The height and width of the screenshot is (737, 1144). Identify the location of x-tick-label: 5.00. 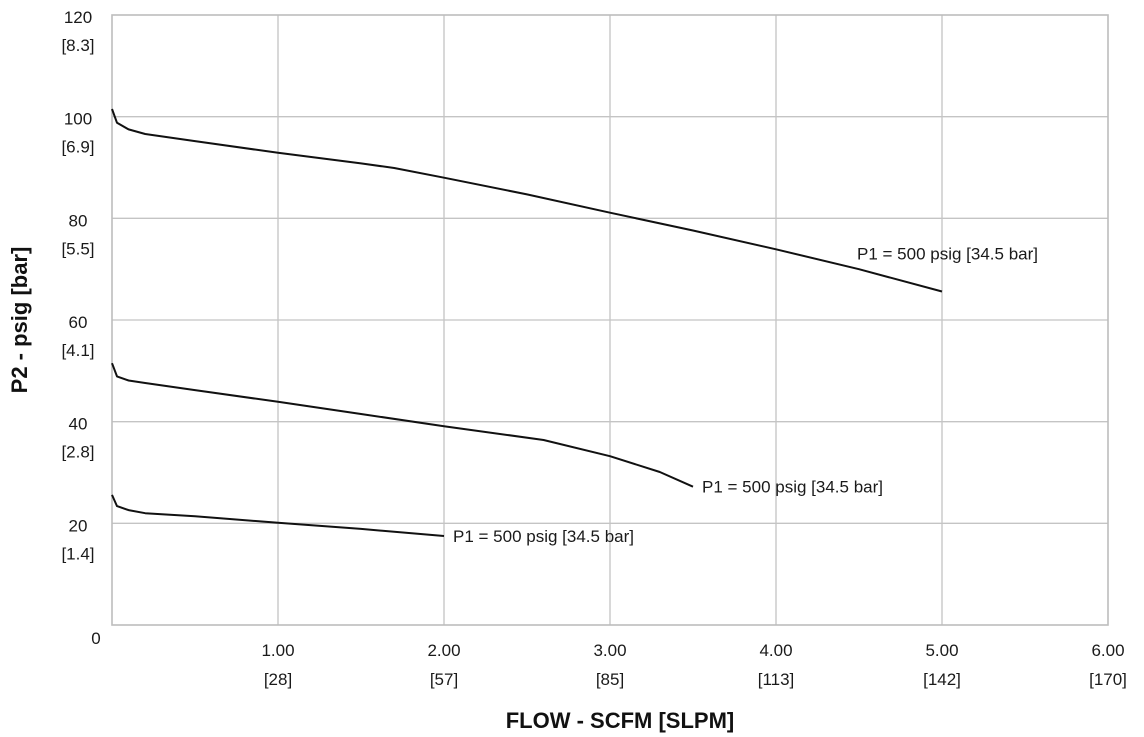
(941, 650).